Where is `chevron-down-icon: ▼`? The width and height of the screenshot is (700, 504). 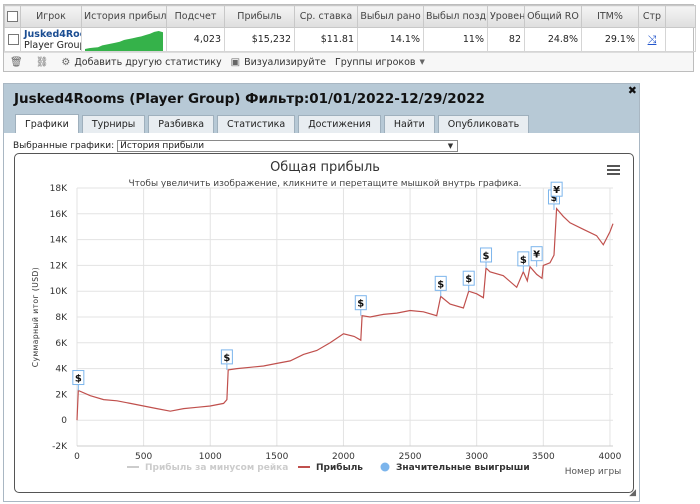 chevron-down-icon: ▼ is located at coordinates (422, 62).